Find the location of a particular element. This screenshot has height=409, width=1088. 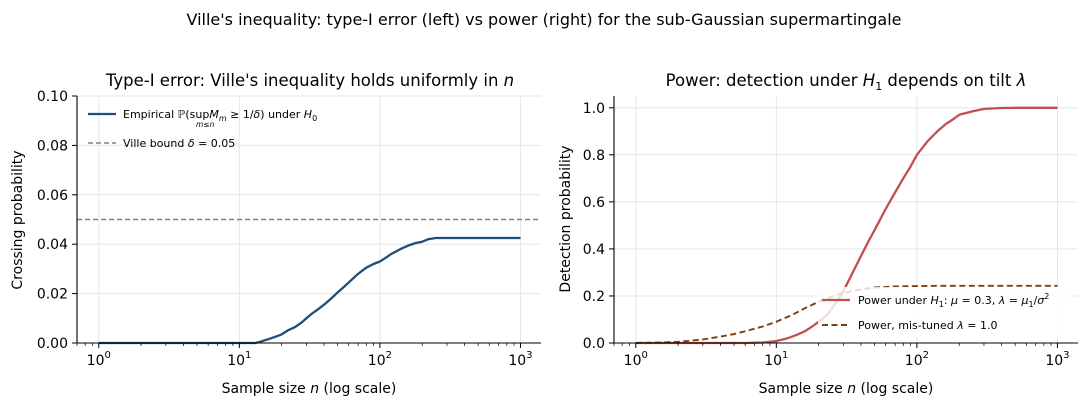

right-y-tick-label-0: 0.0 is located at coordinates (594, 344).